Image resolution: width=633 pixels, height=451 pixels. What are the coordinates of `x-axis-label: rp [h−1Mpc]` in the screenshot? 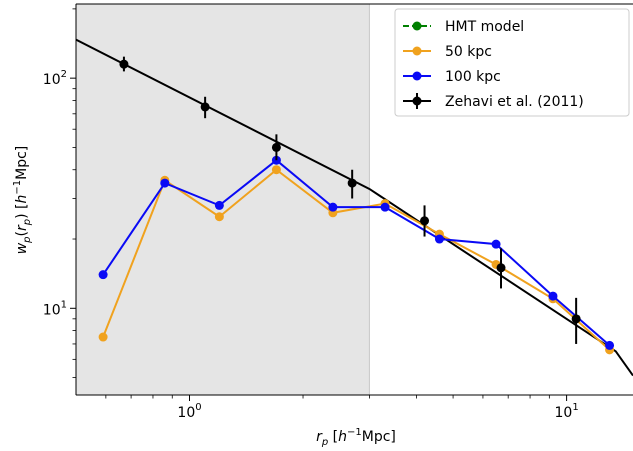 It's located at (356, 437).